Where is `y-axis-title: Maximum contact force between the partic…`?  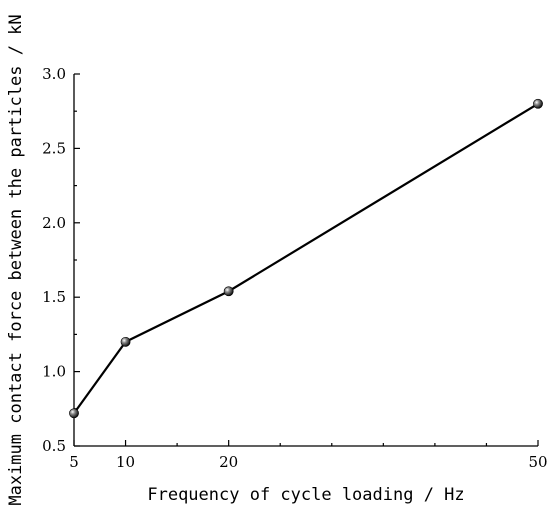
y-axis-title: Maximum contact force between the partic… is located at coordinates (16, 259).